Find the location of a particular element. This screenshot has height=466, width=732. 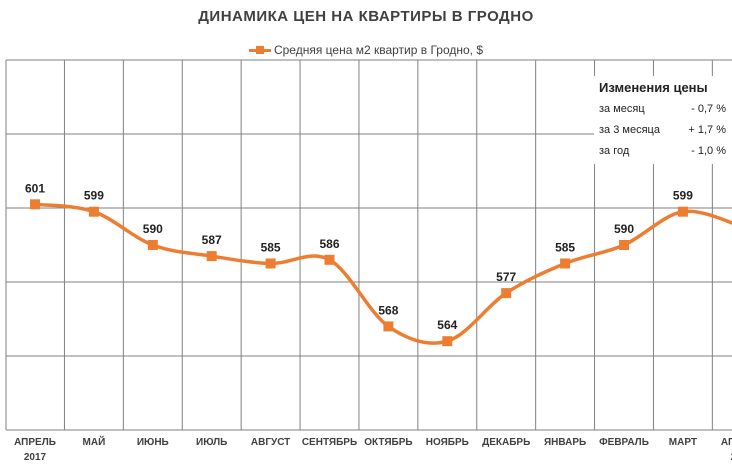

data-label: 586 is located at coordinates (329, 244).